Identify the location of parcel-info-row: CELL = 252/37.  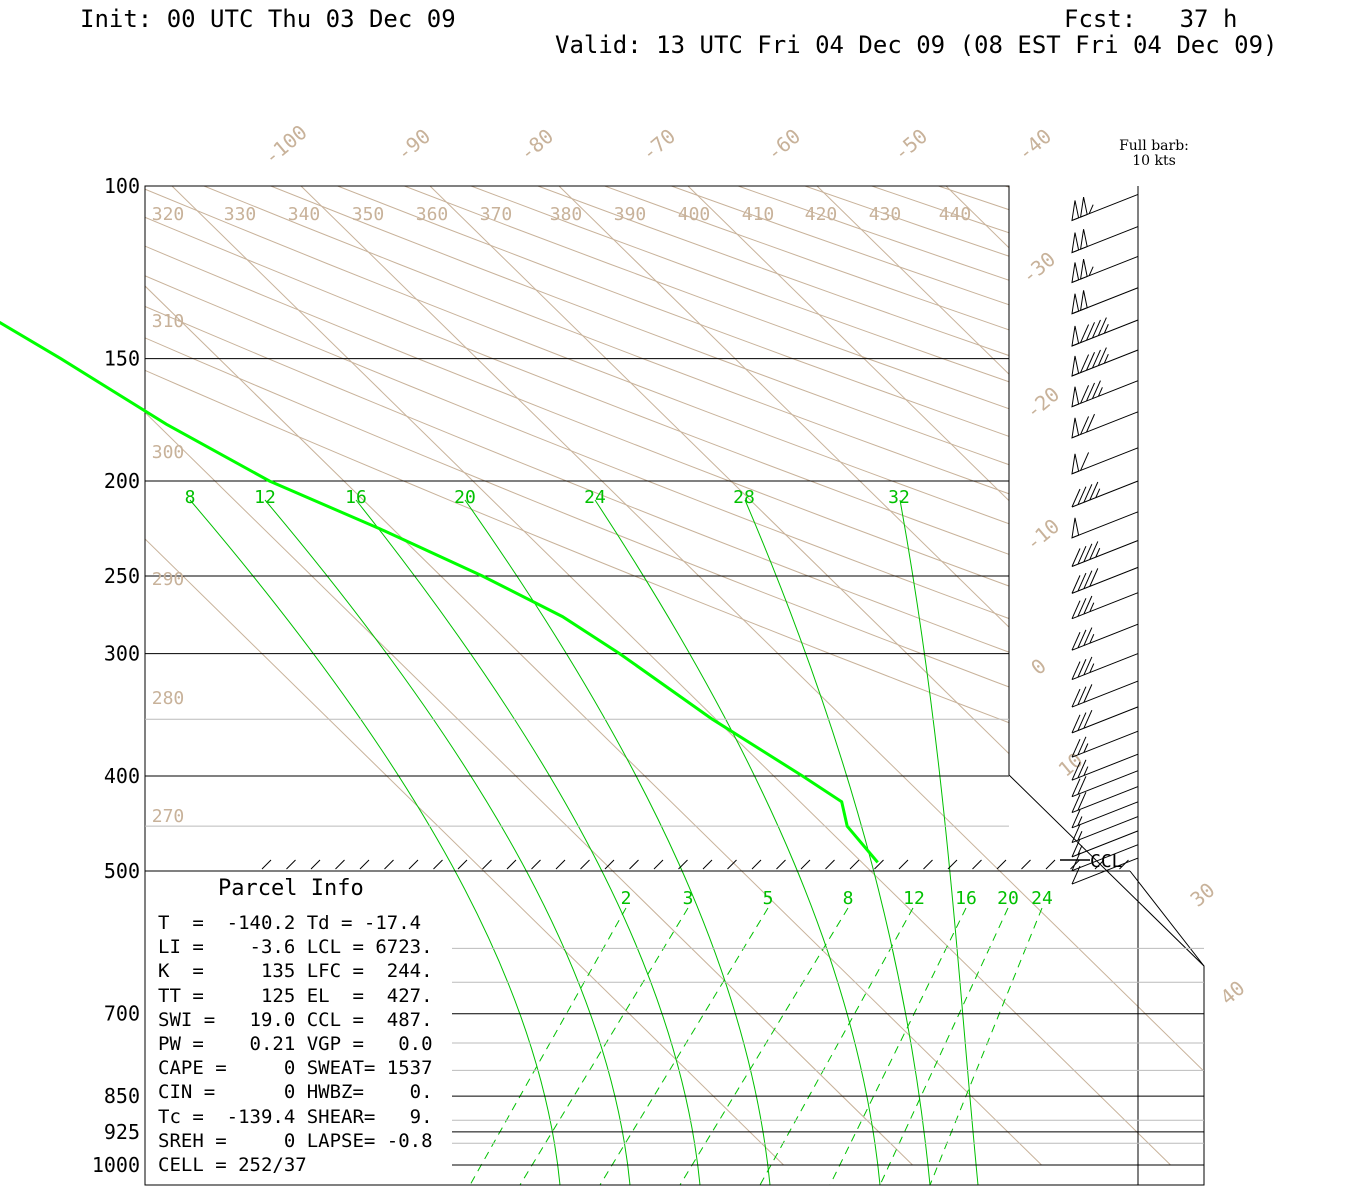
(232, 1165).